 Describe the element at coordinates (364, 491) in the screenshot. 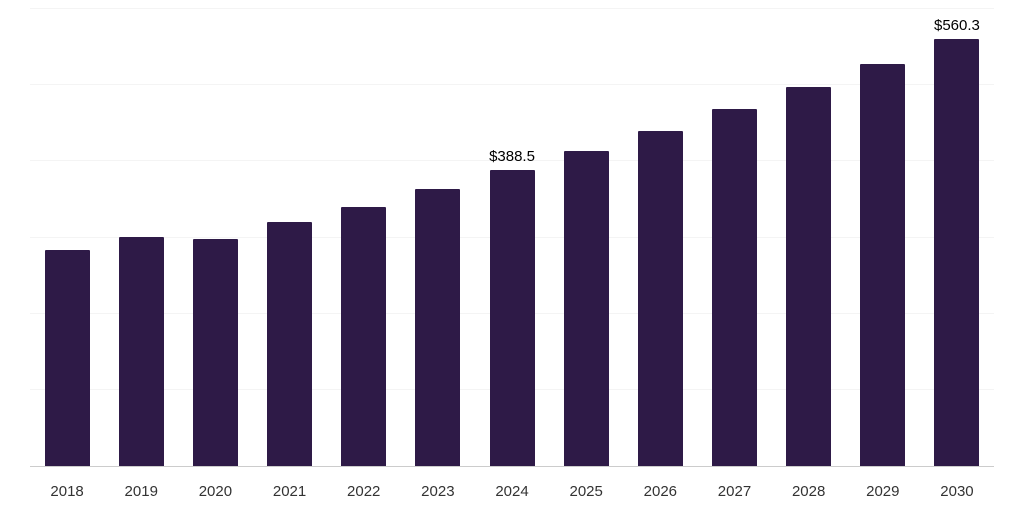

I see `x-tick-label: 2022` at that location.